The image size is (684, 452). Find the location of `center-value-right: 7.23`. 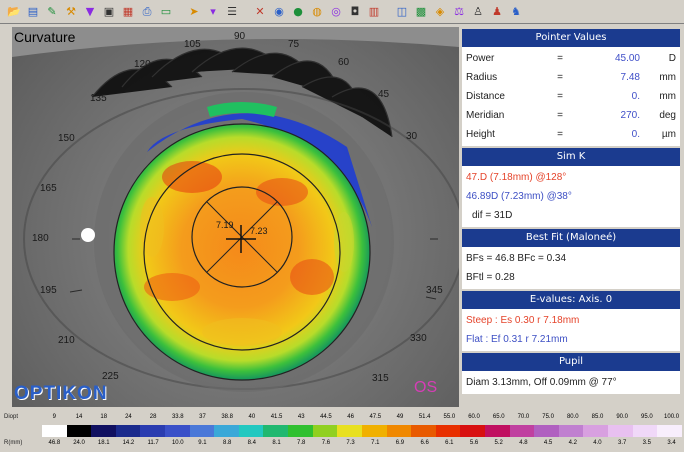

center-value-right: 7.23 is located at coordinates (259, 231).